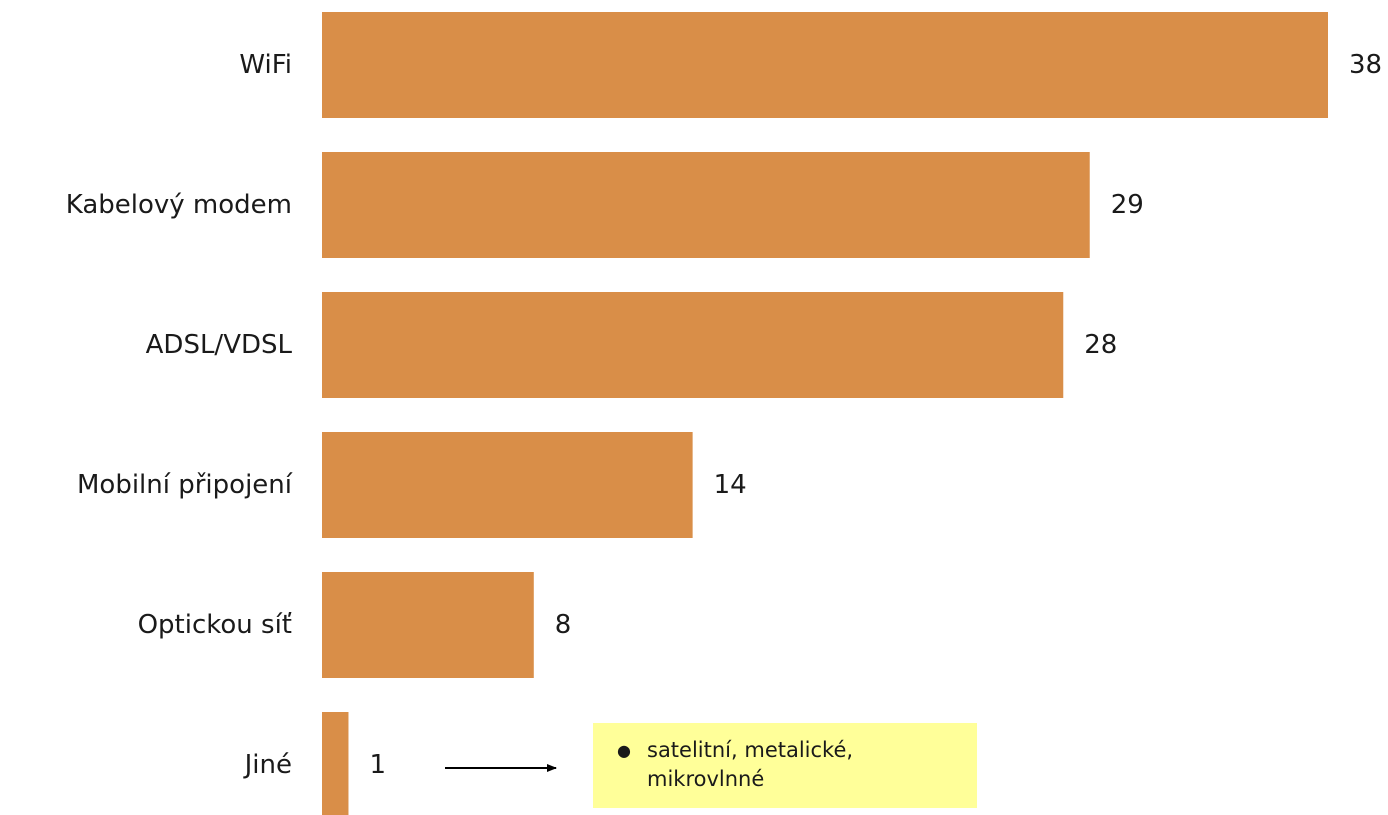  Describe the element at coordinates (377, 765) in the screenshot. I see `value-label-jine: 1` at that location.